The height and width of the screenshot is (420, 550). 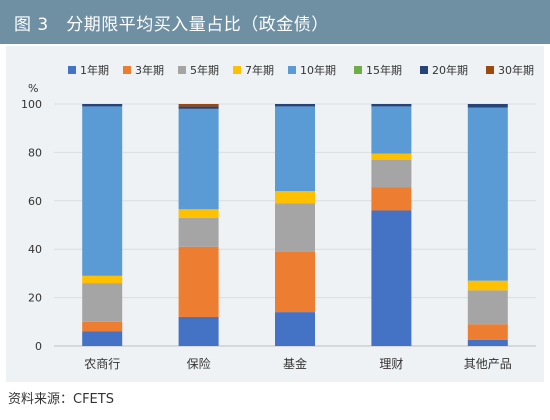 I want to click on x-tick-label: 理财, so click(x=391, y=364).